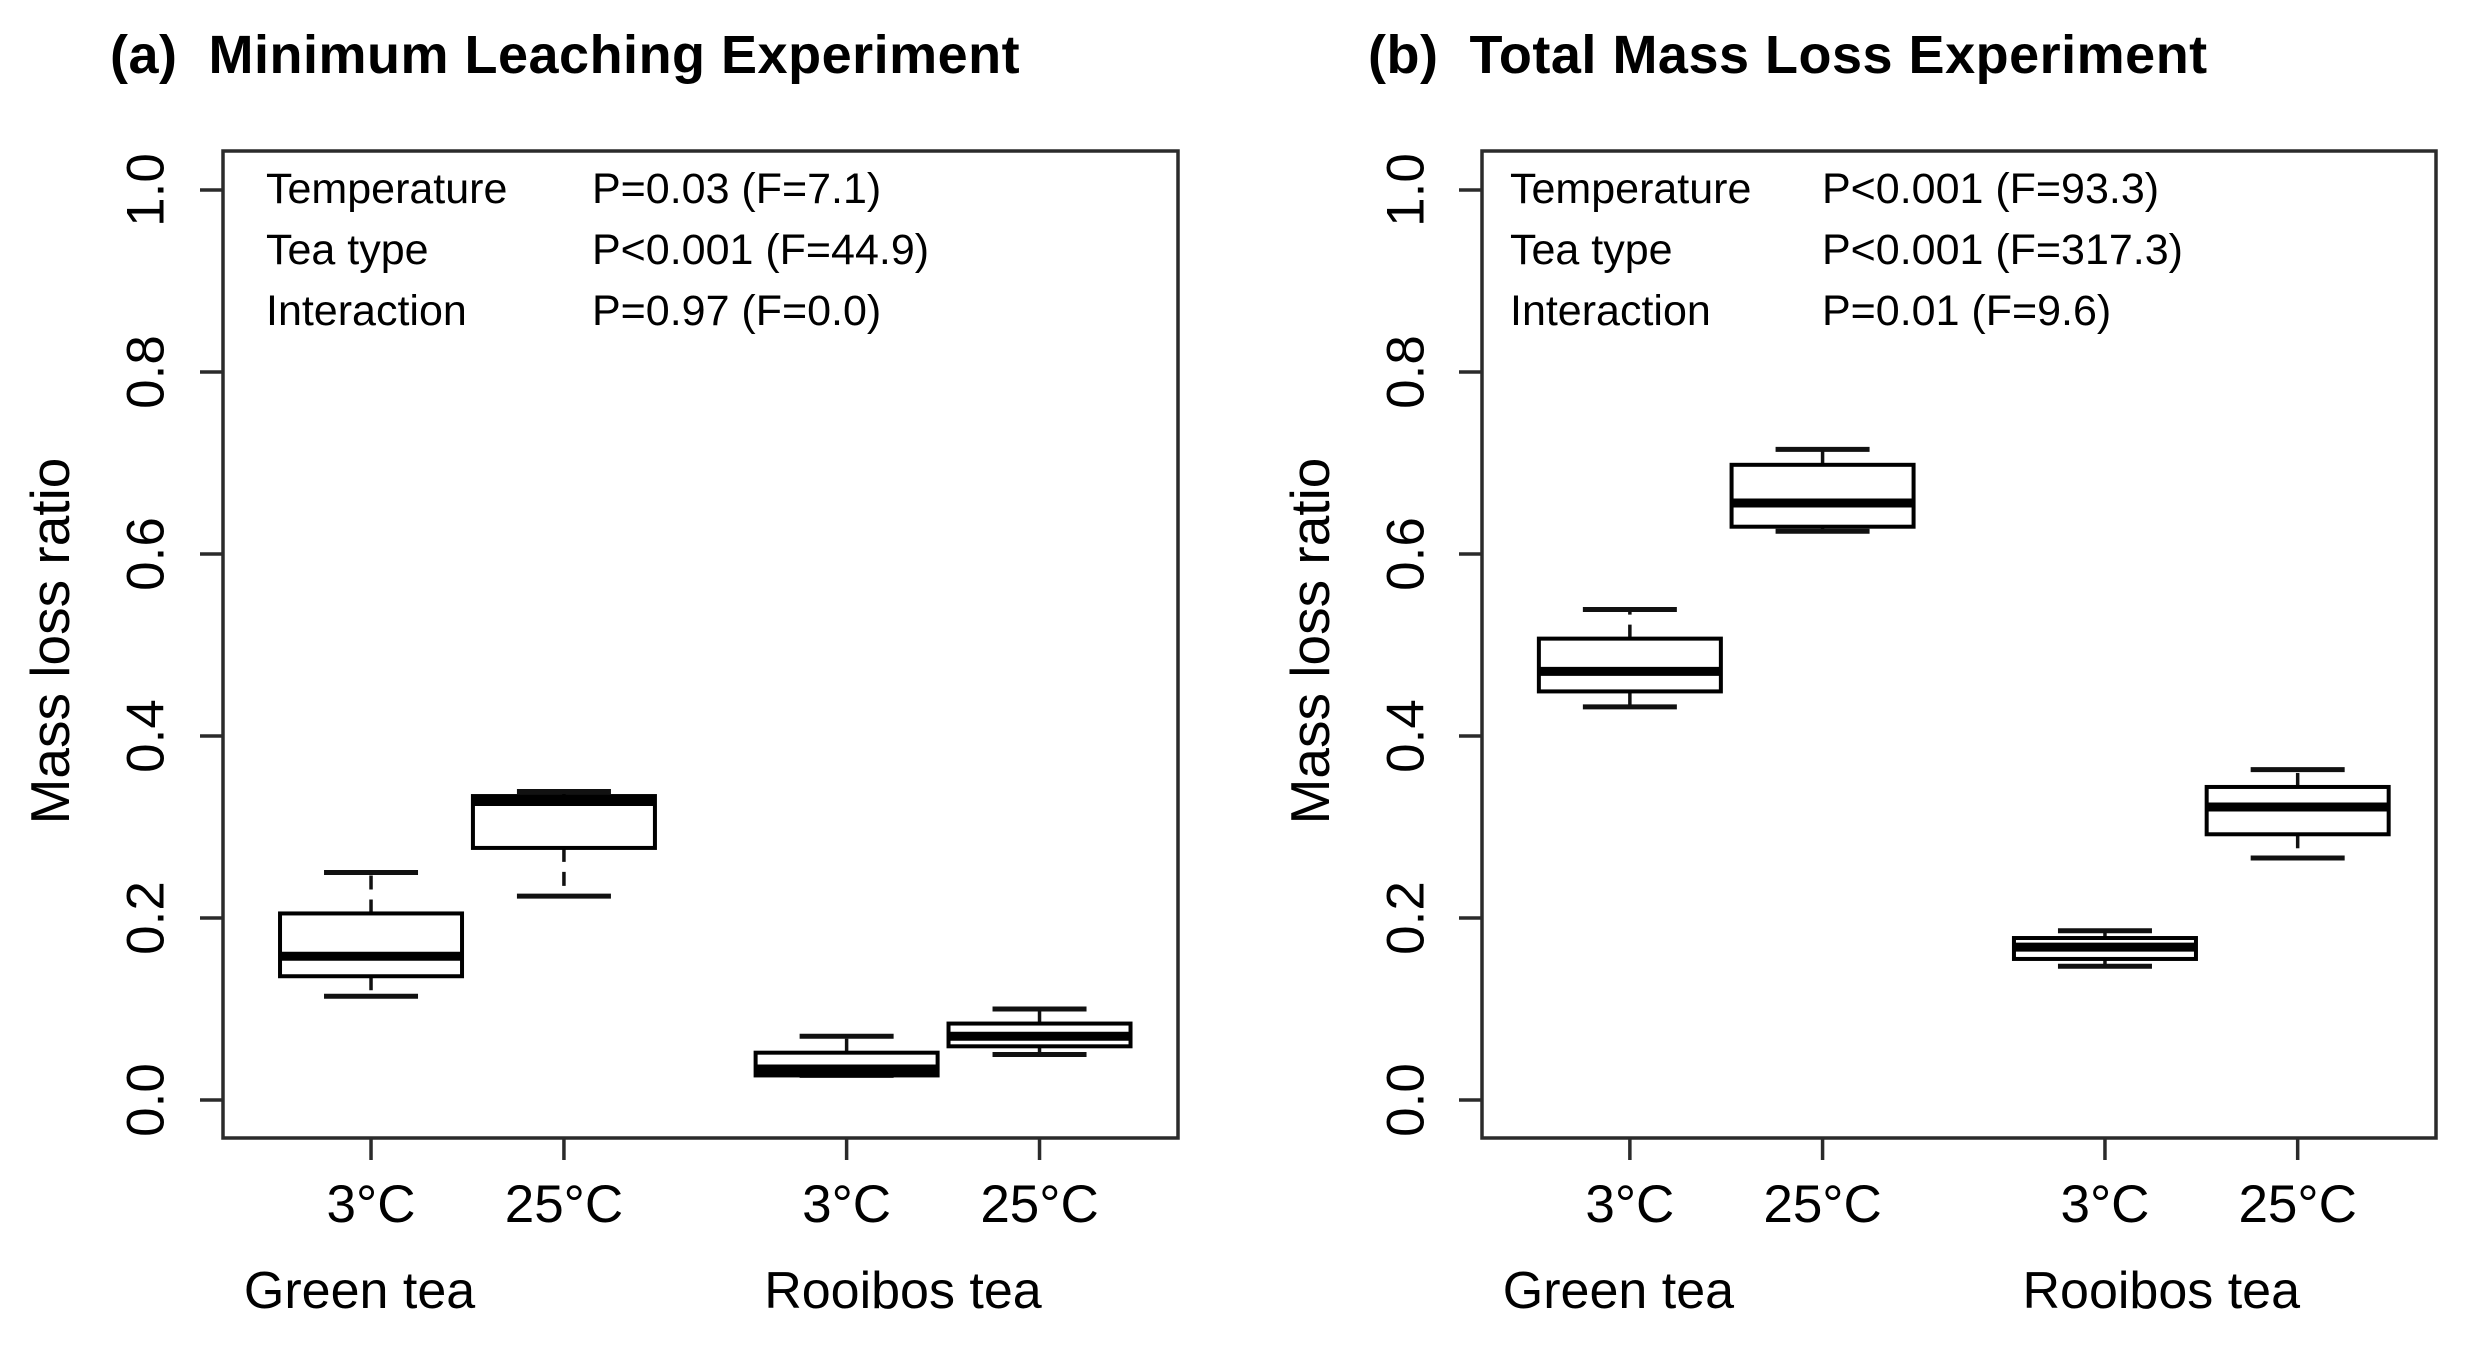 The image size is (2471, 1350). I want to click on panel-b-ytick-label-2: 0.4, so click(1406, 736).